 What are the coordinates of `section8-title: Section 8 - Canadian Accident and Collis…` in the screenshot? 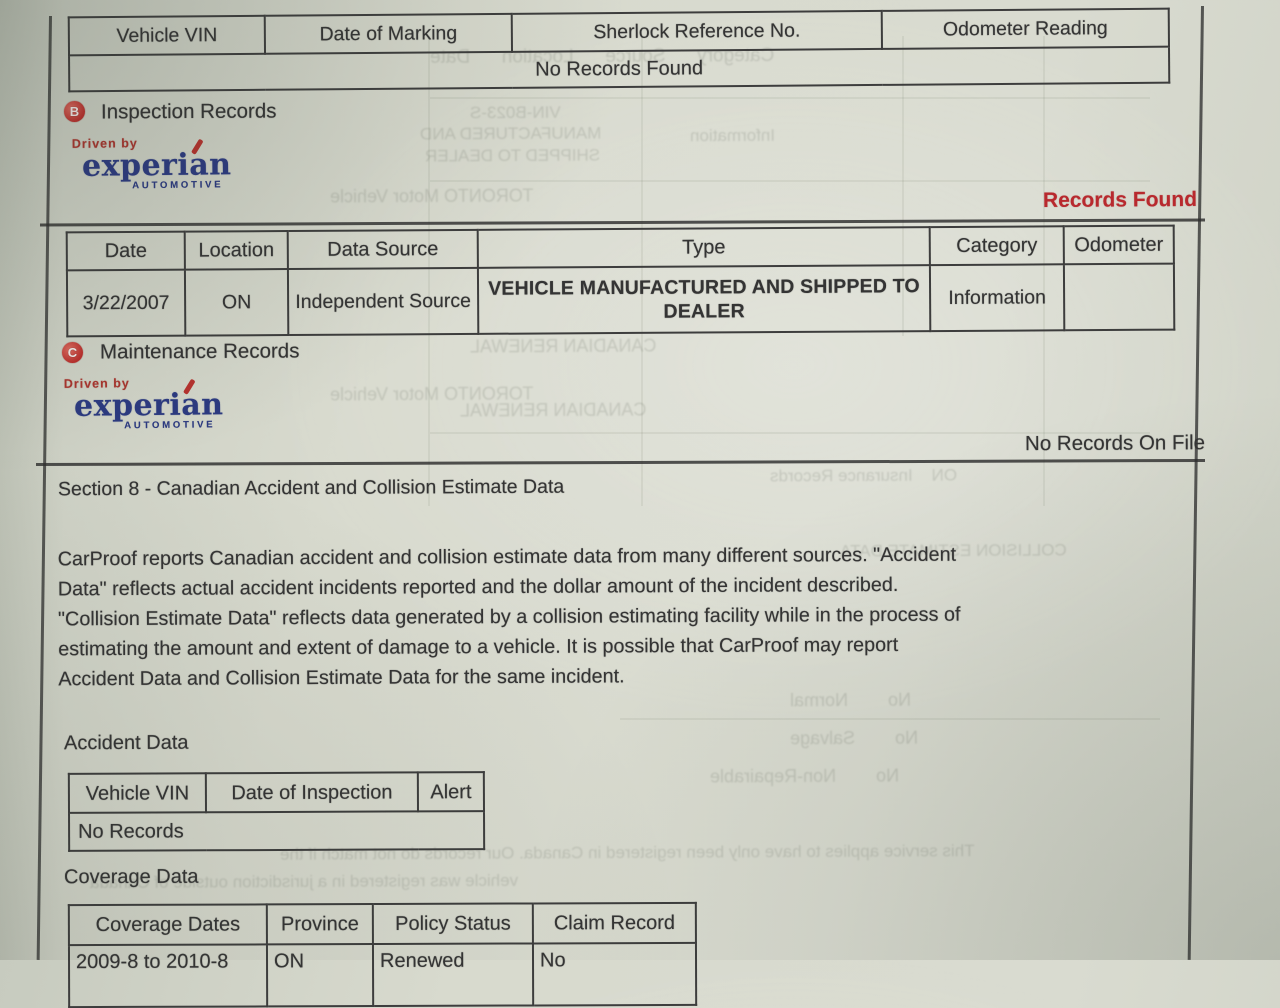 It's located at (311, 488).